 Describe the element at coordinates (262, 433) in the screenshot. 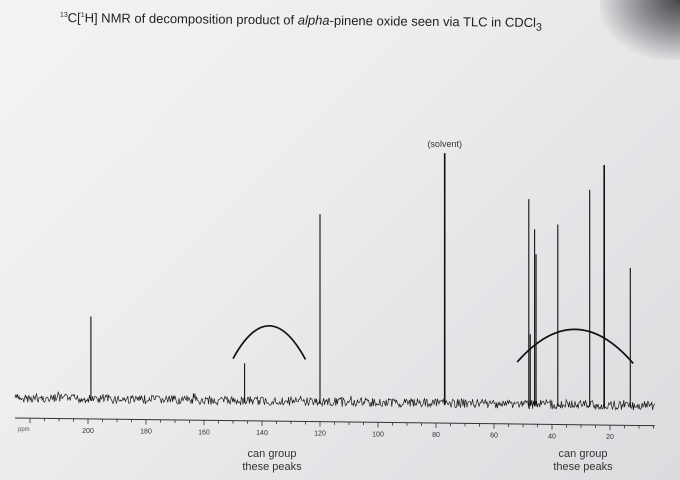

I see `x-tick-label: 140` at that location.